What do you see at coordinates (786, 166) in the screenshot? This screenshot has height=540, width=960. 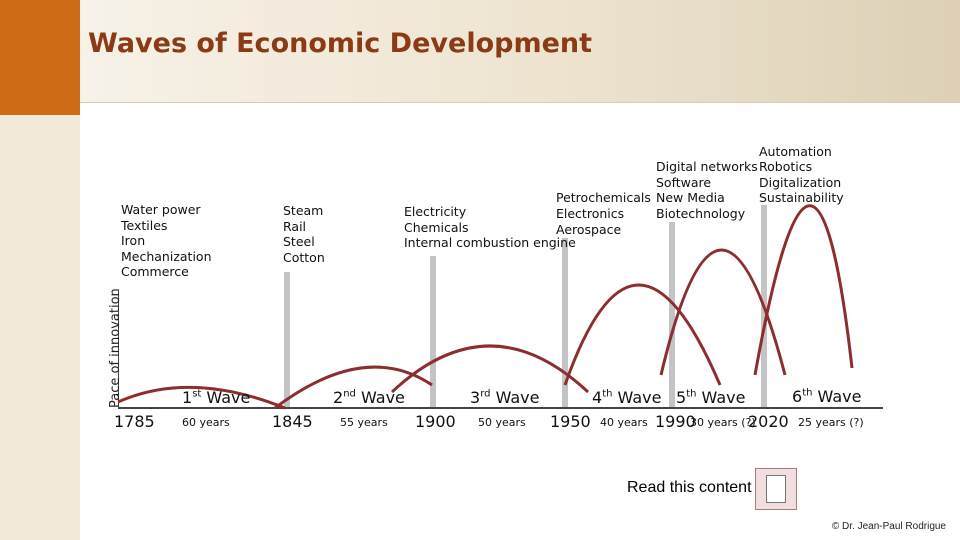 I see `wave-6-feature-robotics: Robotics` at bounding box center [786, 166].